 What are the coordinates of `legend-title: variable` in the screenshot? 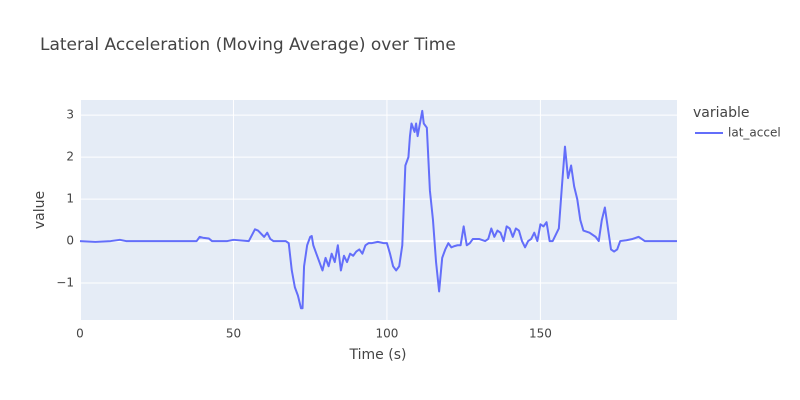 It's located at (721, 113).